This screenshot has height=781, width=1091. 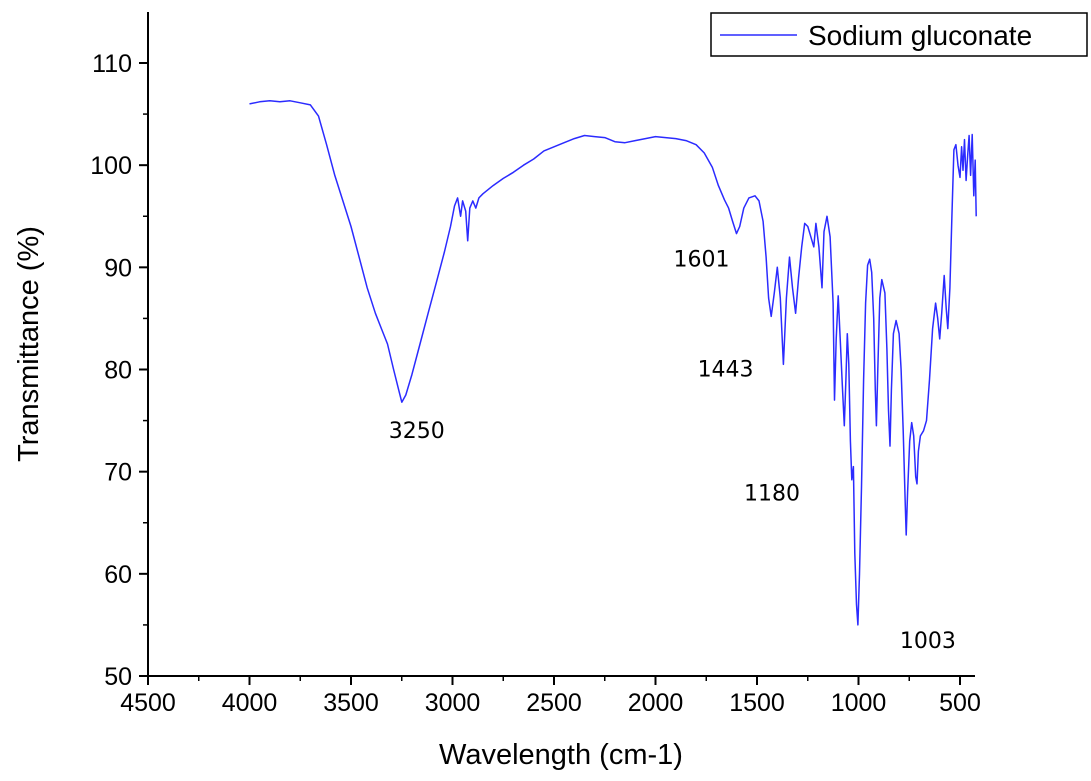 I want to click on peak-label-1443: 1443, so click(x=726, y=369).